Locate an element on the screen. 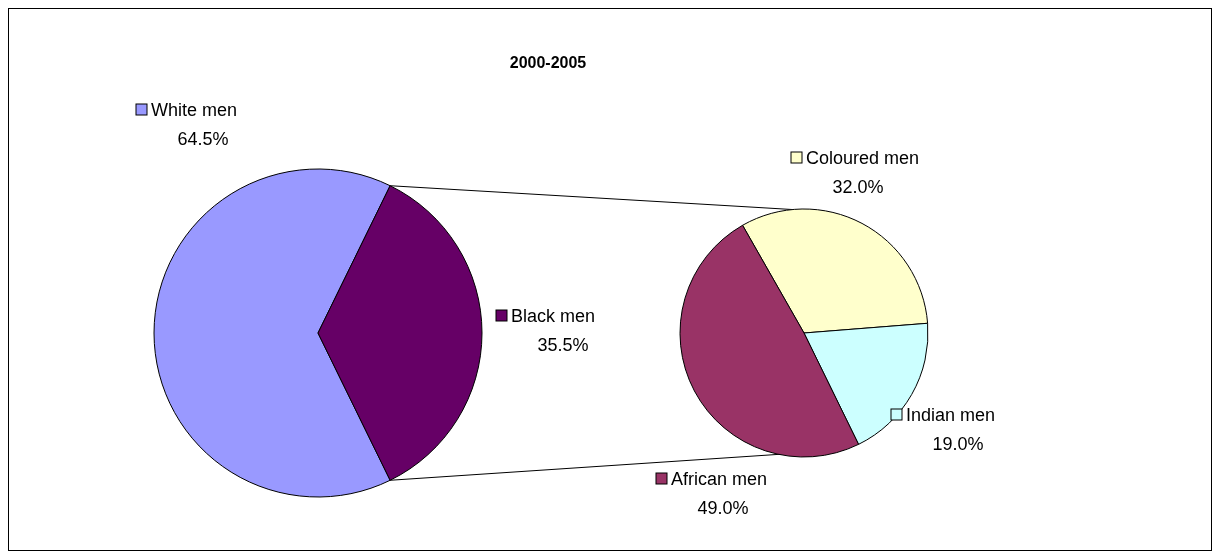 This screenshot has width=1220, height=559. data-label: 35.5% is located at coordinates (563, 345).